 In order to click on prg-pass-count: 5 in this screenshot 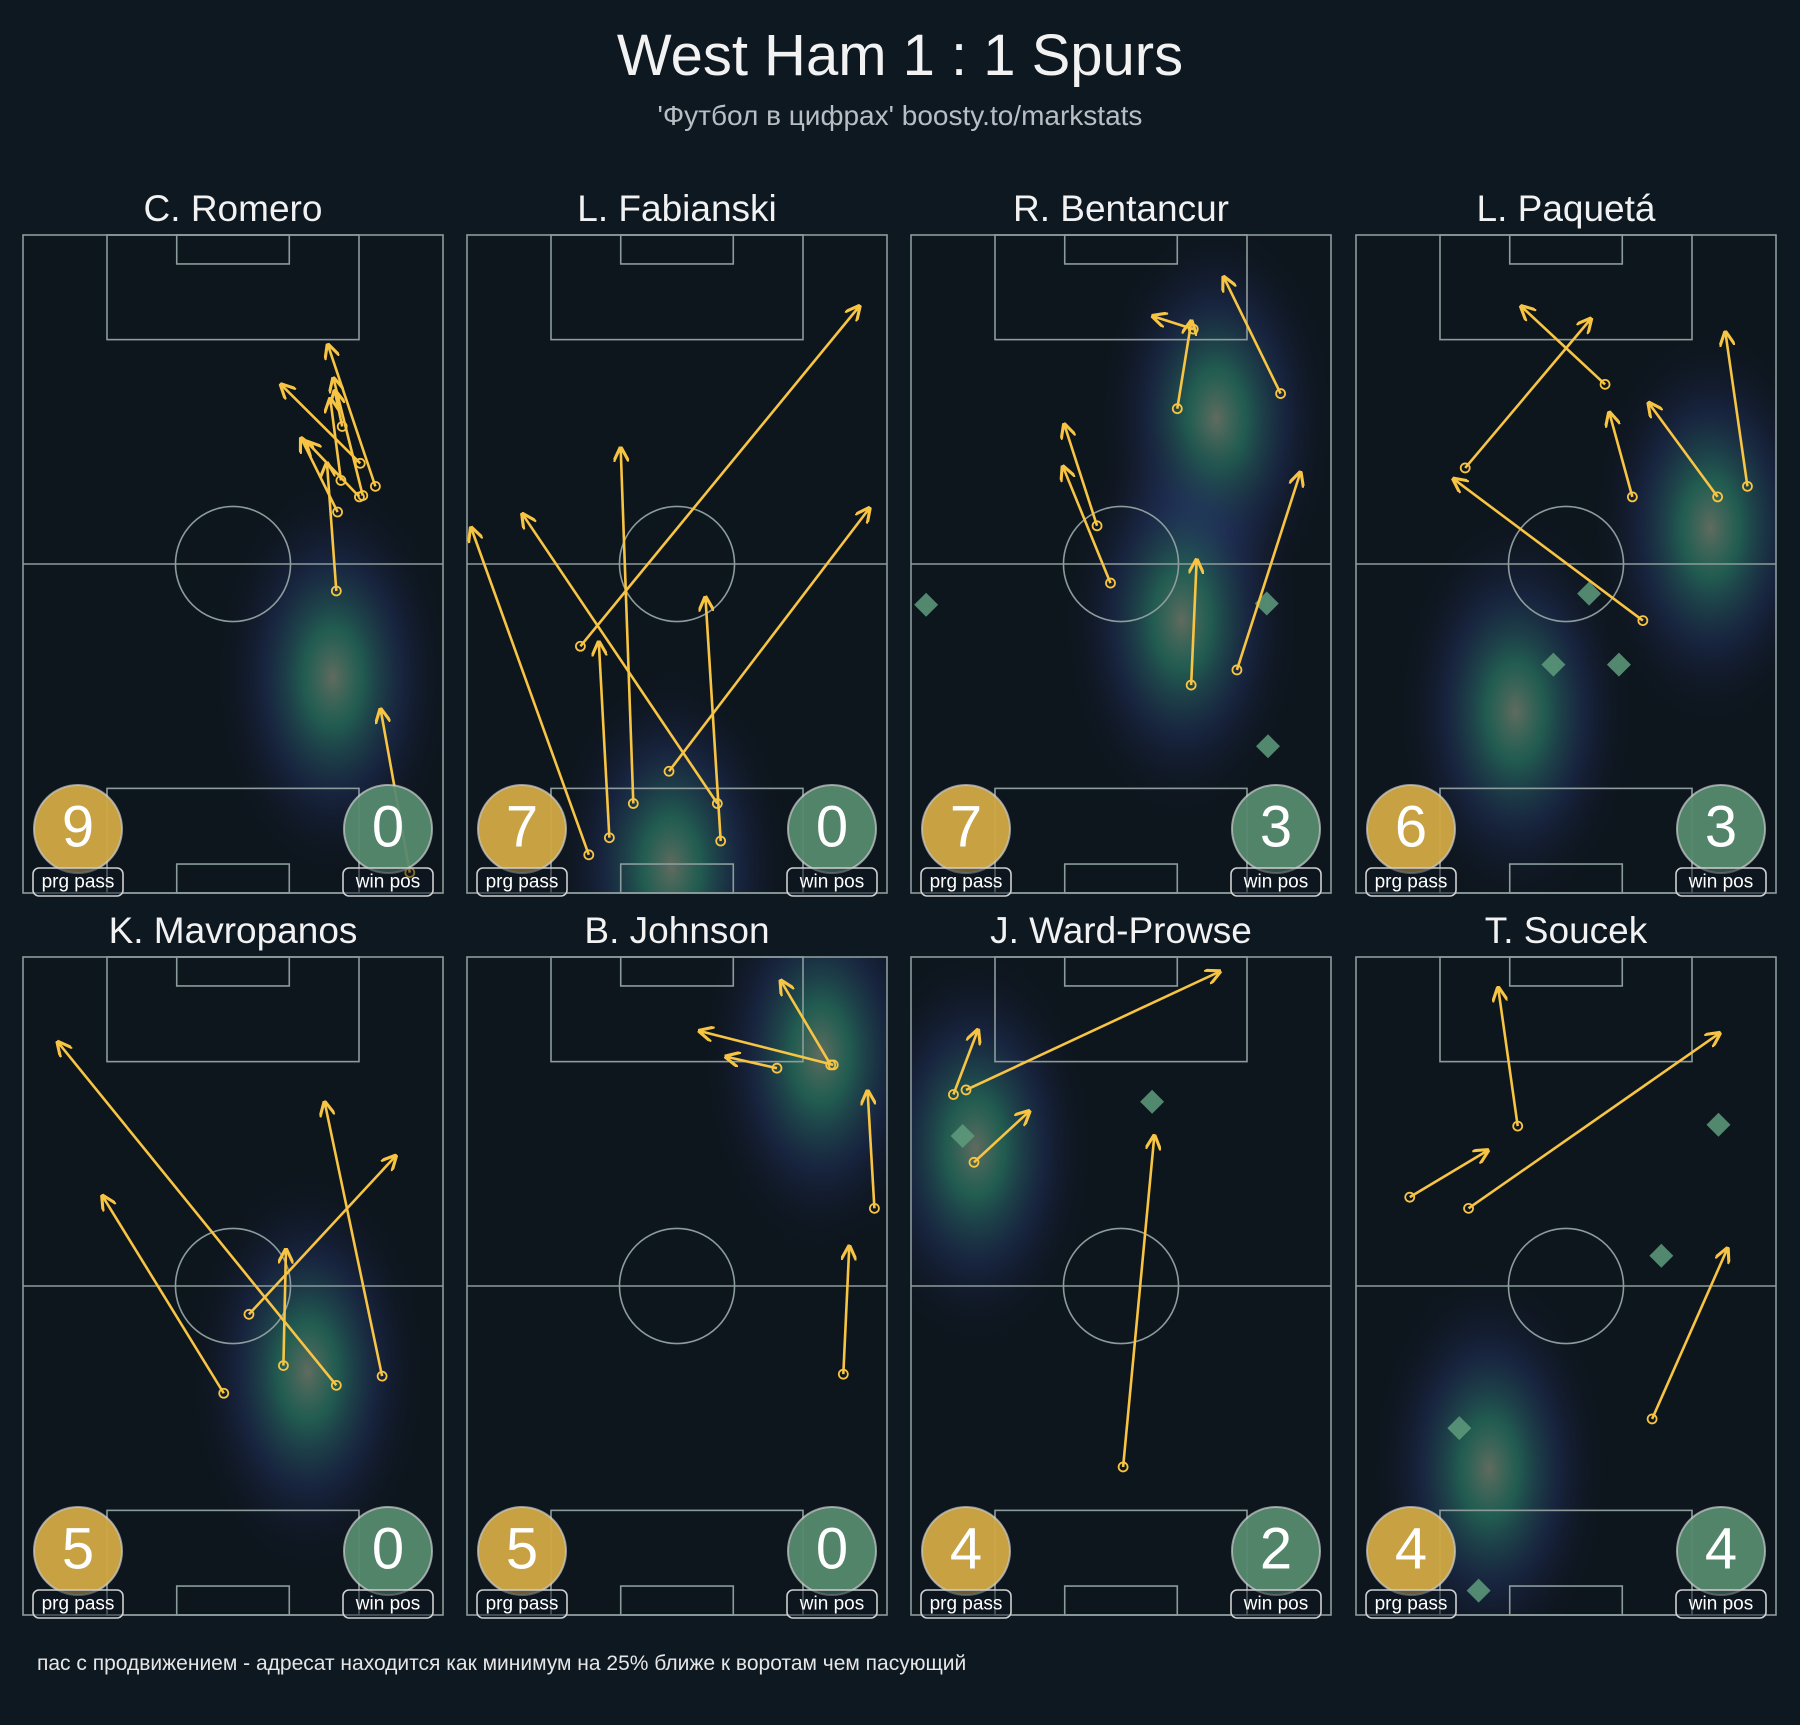, I will do `click(78, 1549)`.